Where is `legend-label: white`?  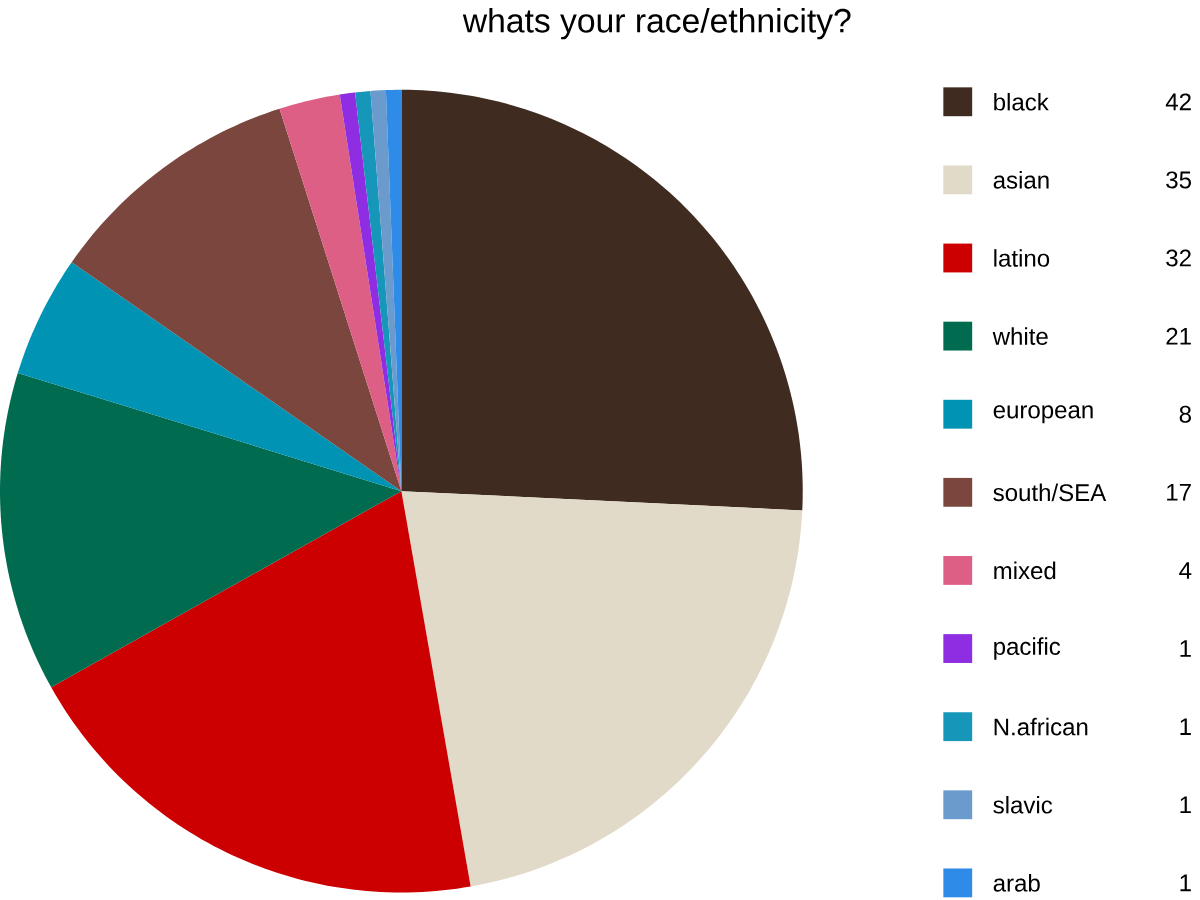
legend-label: white is located at coordinates (1020, 336).